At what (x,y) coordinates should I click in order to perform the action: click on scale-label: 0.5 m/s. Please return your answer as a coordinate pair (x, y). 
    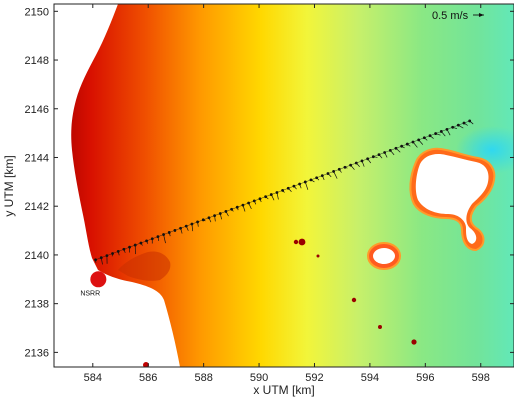
    Looking at the image, I should click on (450, 16).